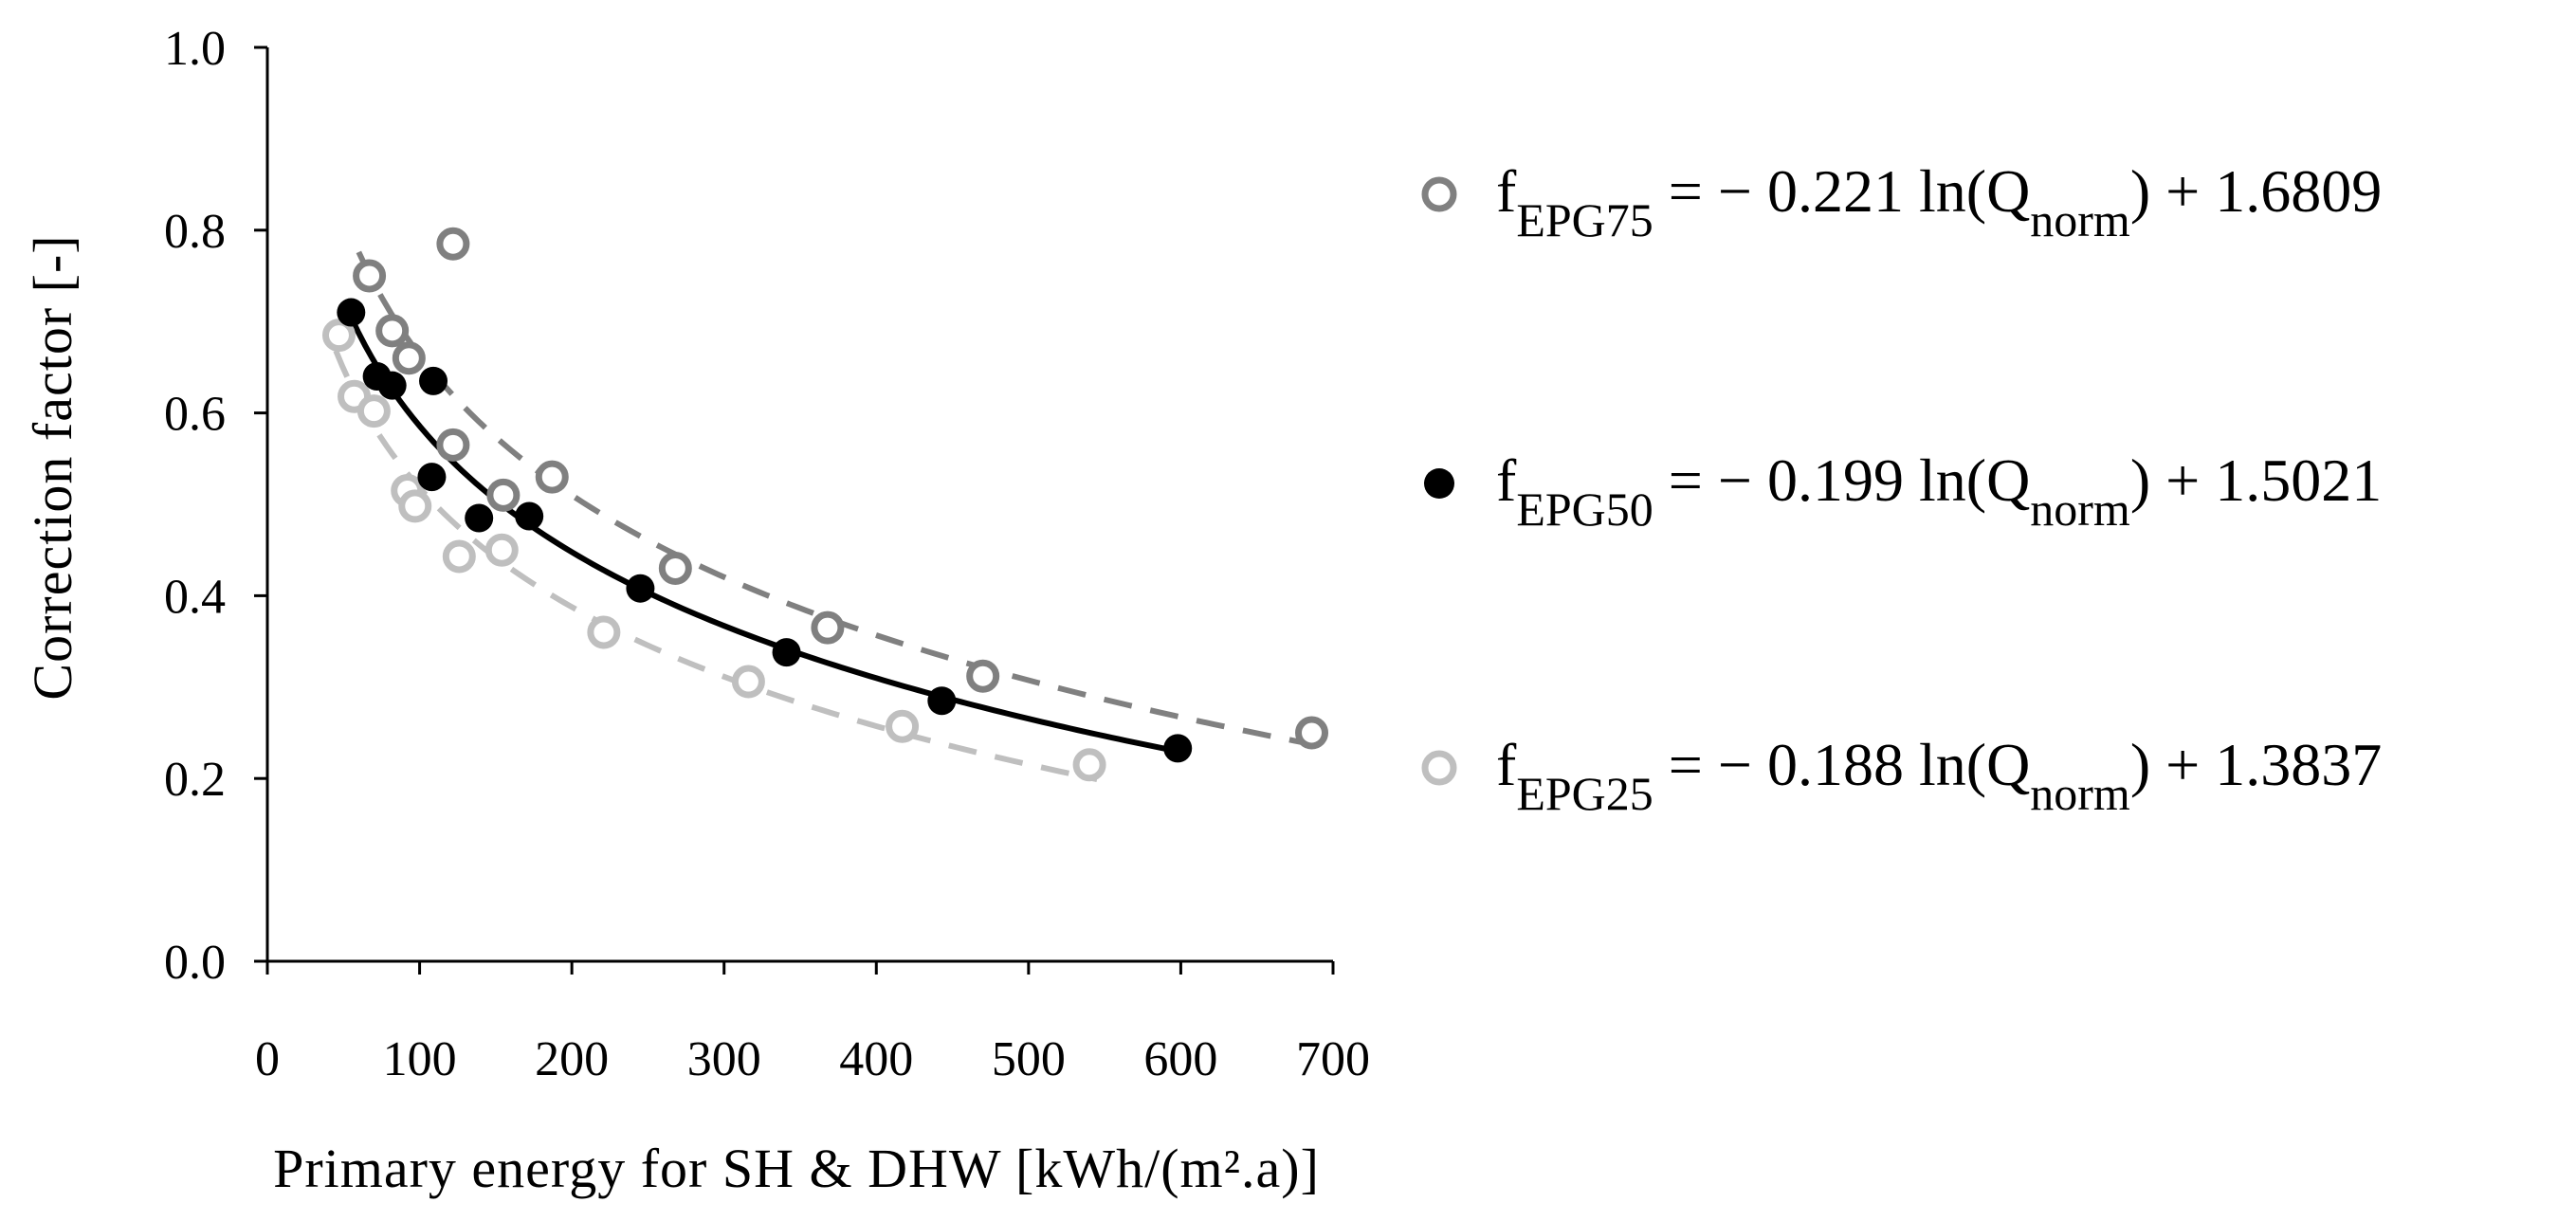 The height and width of the screenshot is (1221, 2576). I want to click on legend-marker-epg50, so click(1439, 484).